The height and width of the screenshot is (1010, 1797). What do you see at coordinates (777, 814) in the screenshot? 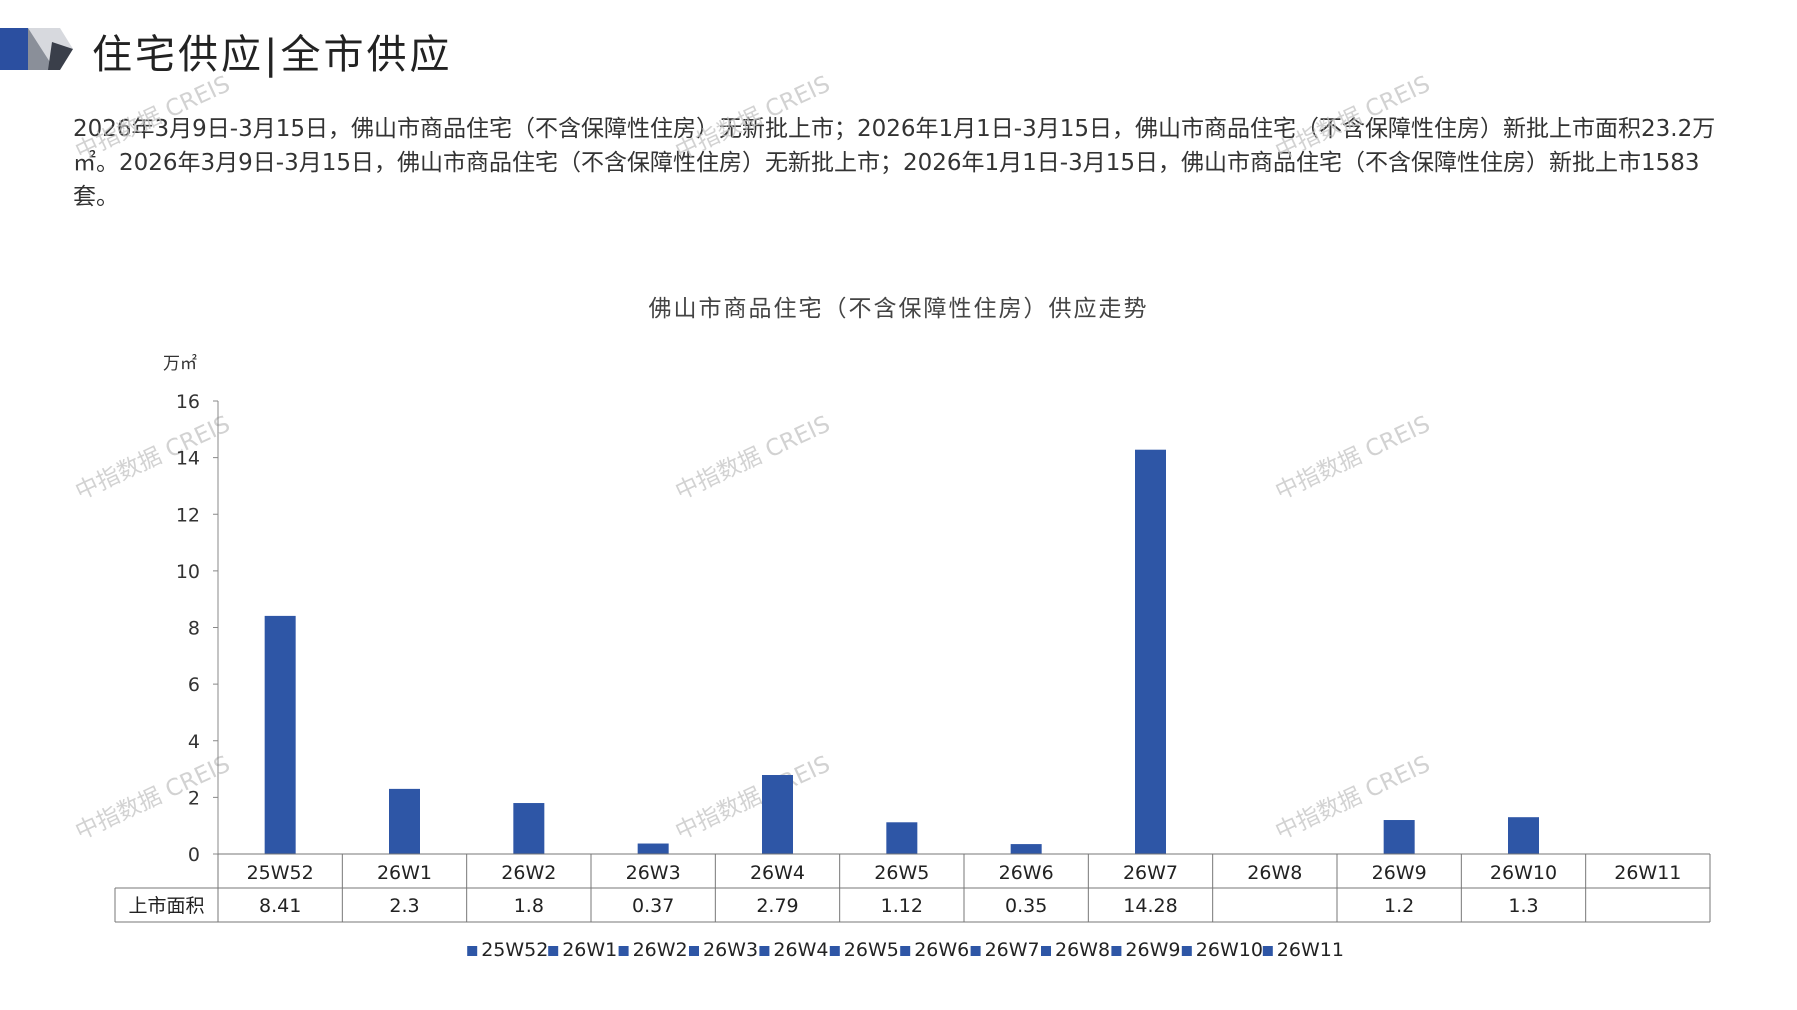
I see `bar-26w4` at bounding box center [777, 814].